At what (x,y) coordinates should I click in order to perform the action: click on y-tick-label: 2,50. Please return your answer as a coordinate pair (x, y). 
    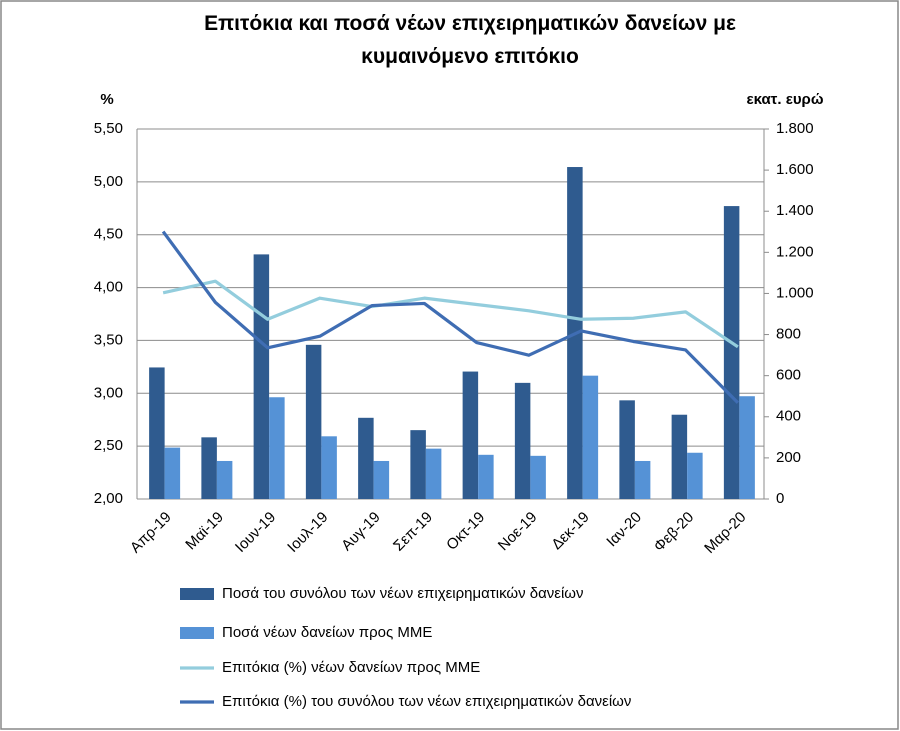
    Looking at the image, I should click on (108, 445).